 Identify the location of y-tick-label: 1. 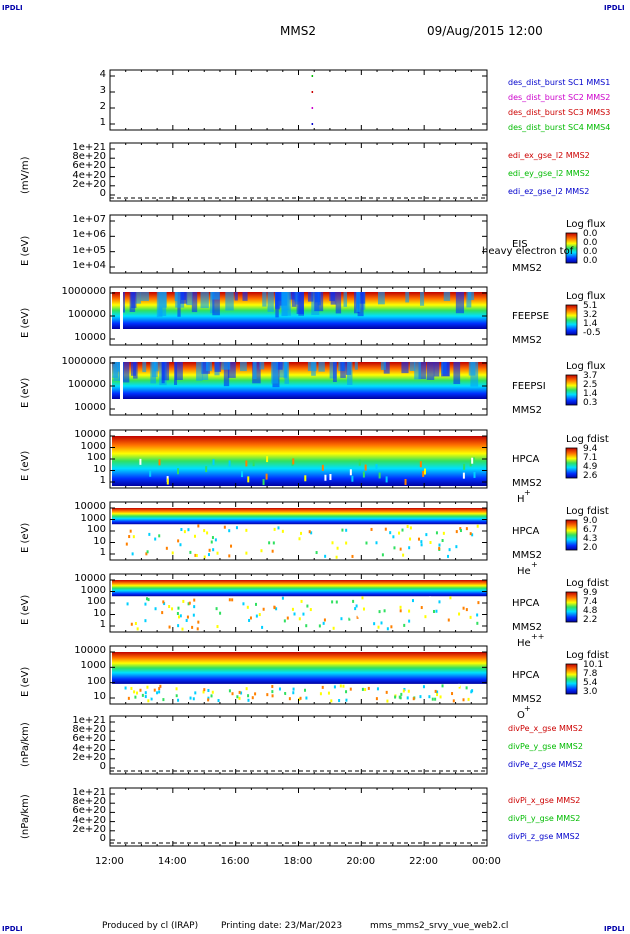
(102, 552).